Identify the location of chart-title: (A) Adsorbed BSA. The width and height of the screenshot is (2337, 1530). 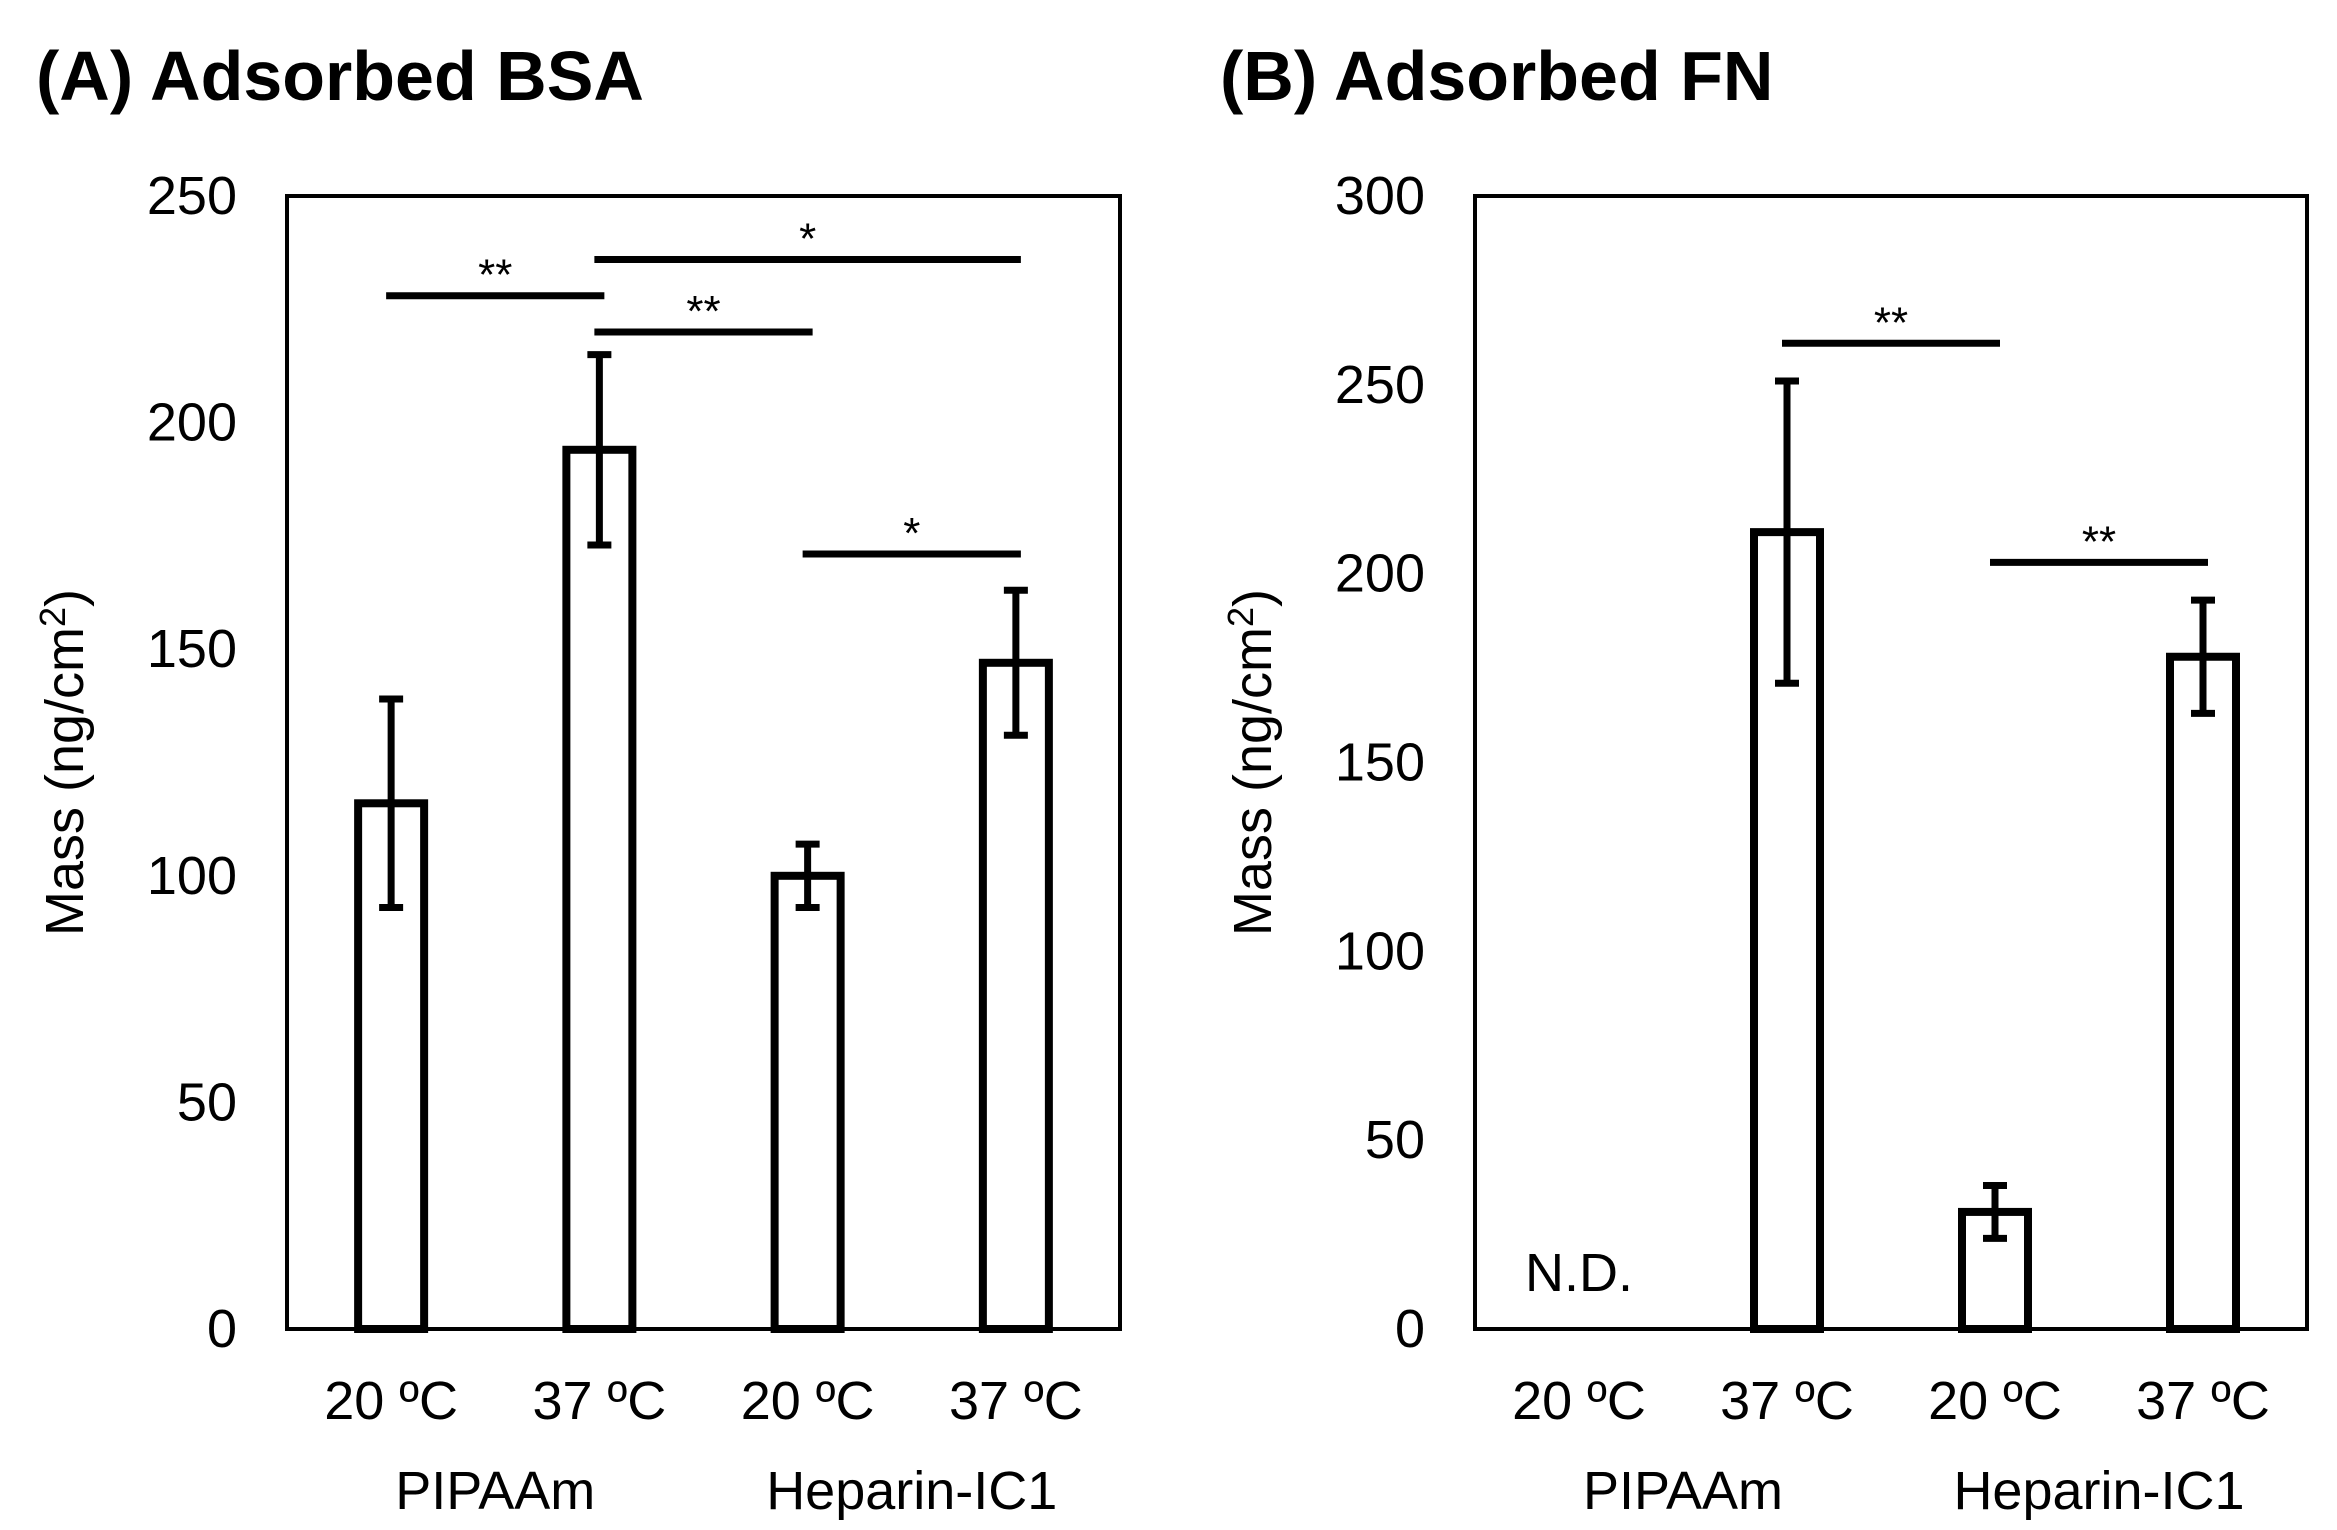
(340, 76).